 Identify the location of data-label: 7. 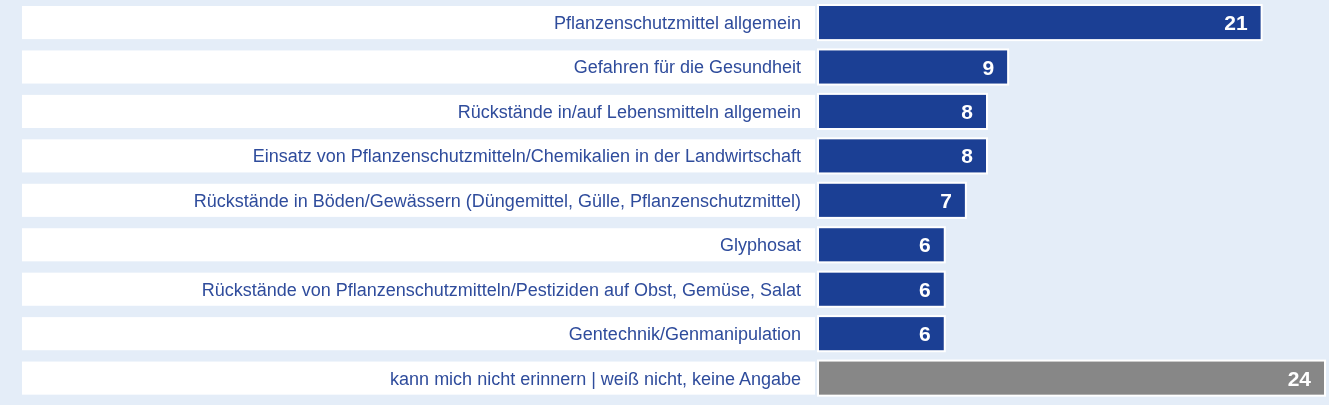
(946, 200).